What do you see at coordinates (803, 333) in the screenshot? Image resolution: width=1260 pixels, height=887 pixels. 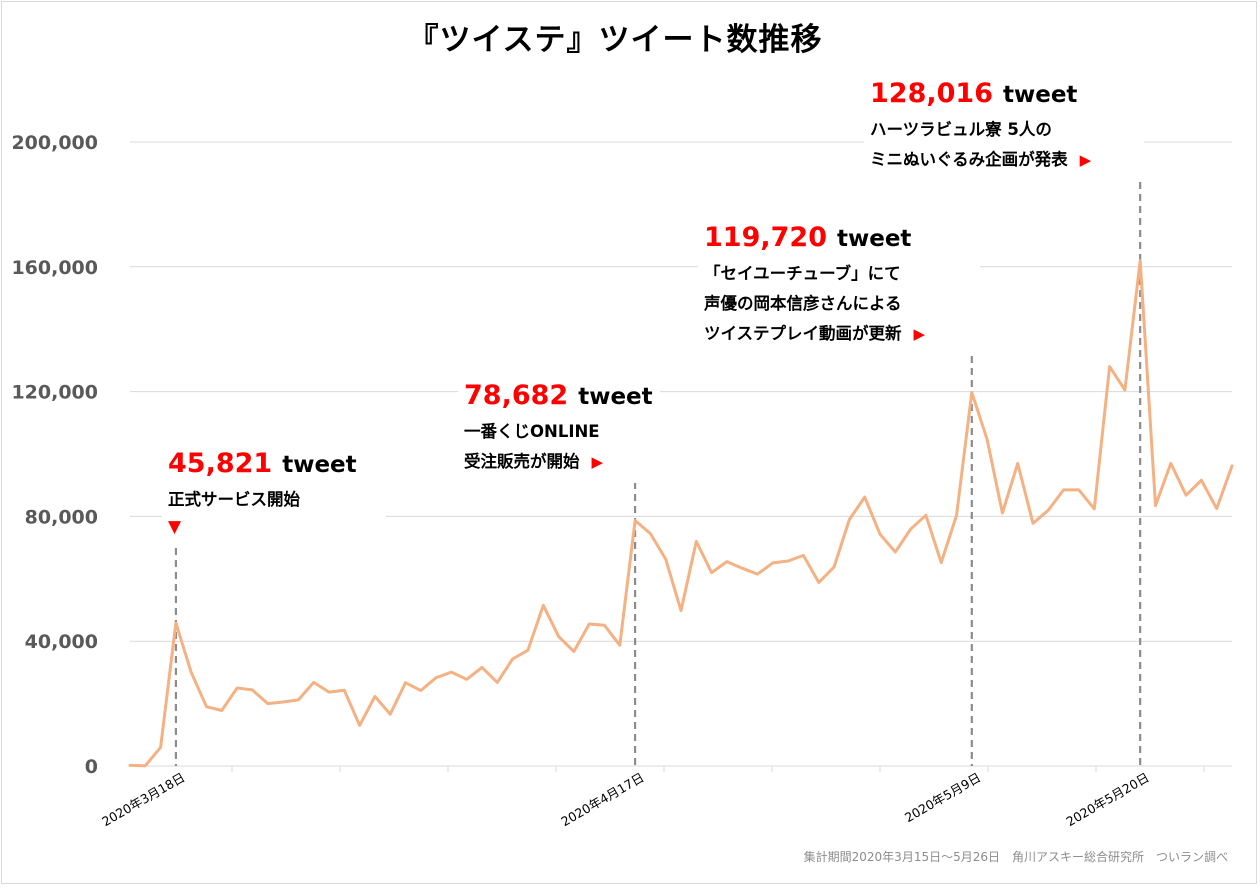 I see `annotation-line: ツイステプレイ動画が更新` at bounding box center [803, 333].